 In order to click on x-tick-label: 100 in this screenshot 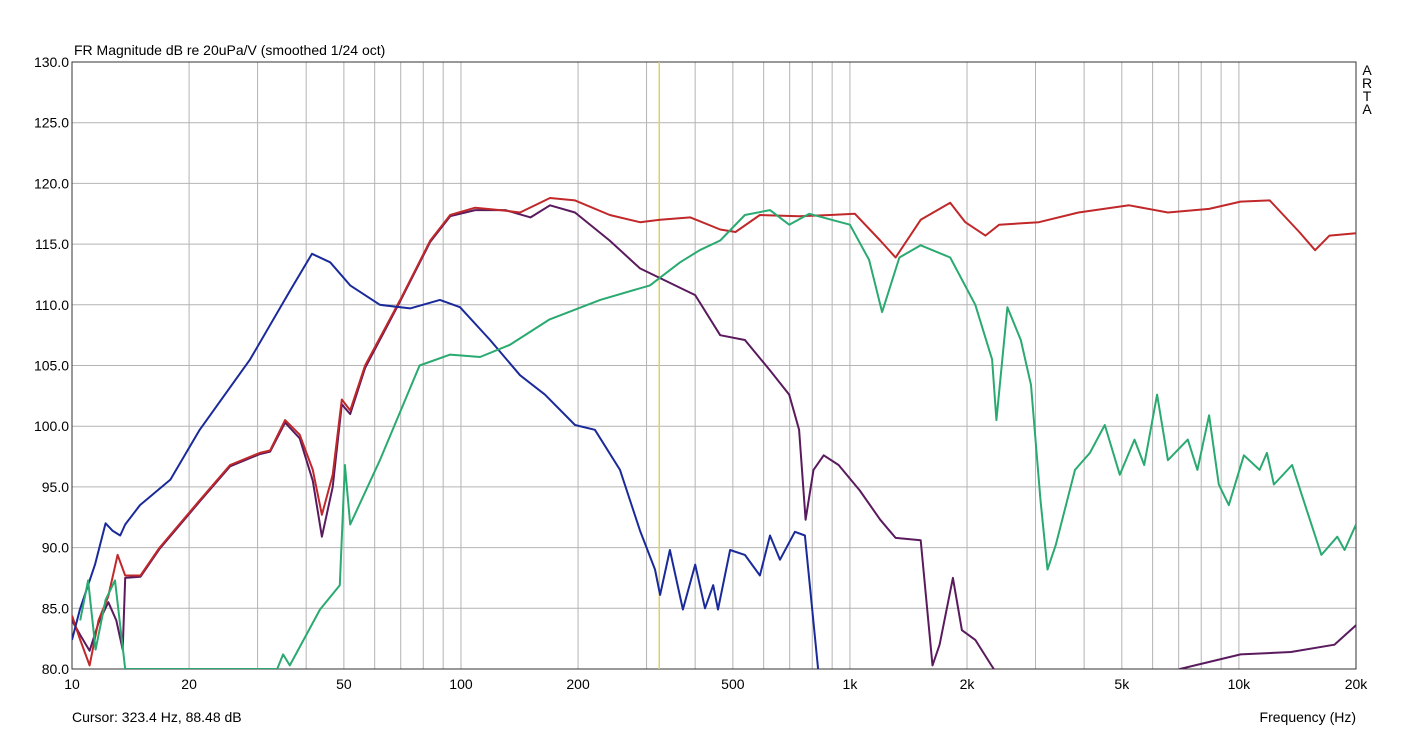, I will do `click(461, 684)`.